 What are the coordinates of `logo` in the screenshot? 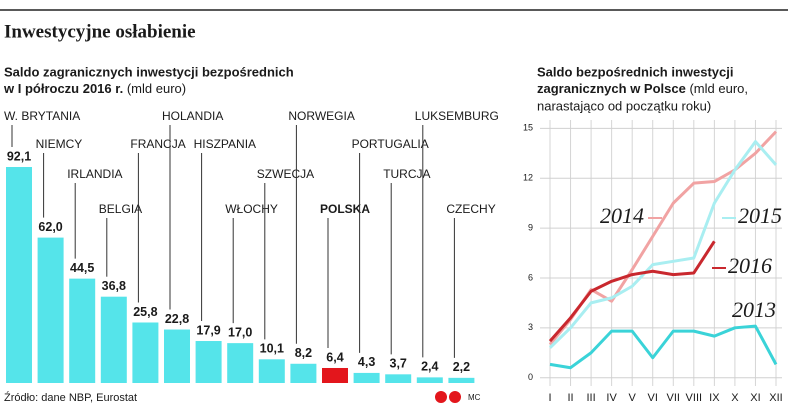 It's located at (448, 397).